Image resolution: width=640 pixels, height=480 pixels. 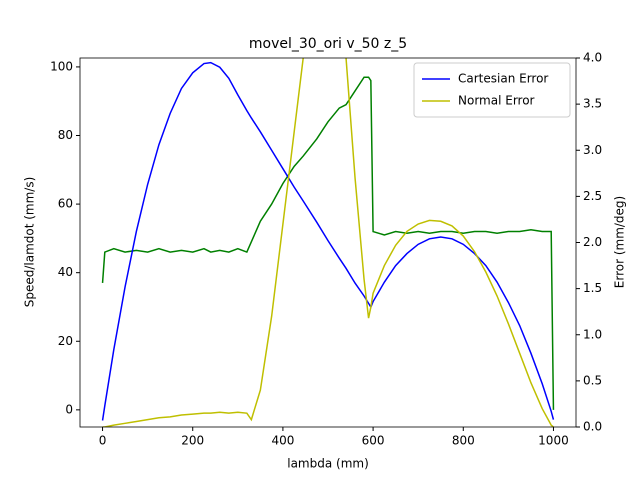 What do you see at coordinates (592, 196) in the screenshot?
I see `y2-tick-label: 2.5` at bounding box center [592, 196].